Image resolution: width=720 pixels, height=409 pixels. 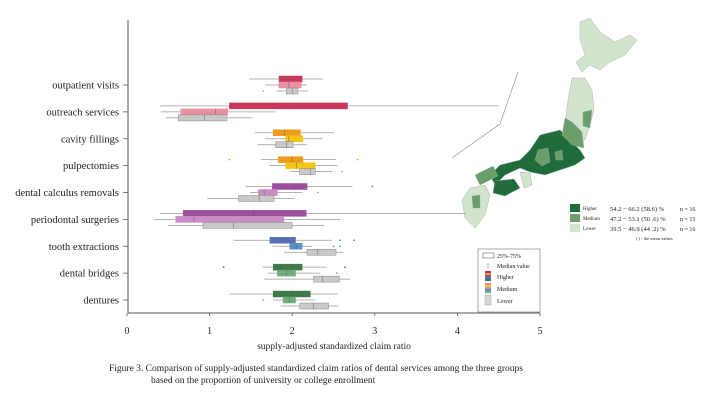 What do you see at coordinates (85, 86) in the screenshot?
I see `category-label: outpatient visits` at bounding box center [85, 86].